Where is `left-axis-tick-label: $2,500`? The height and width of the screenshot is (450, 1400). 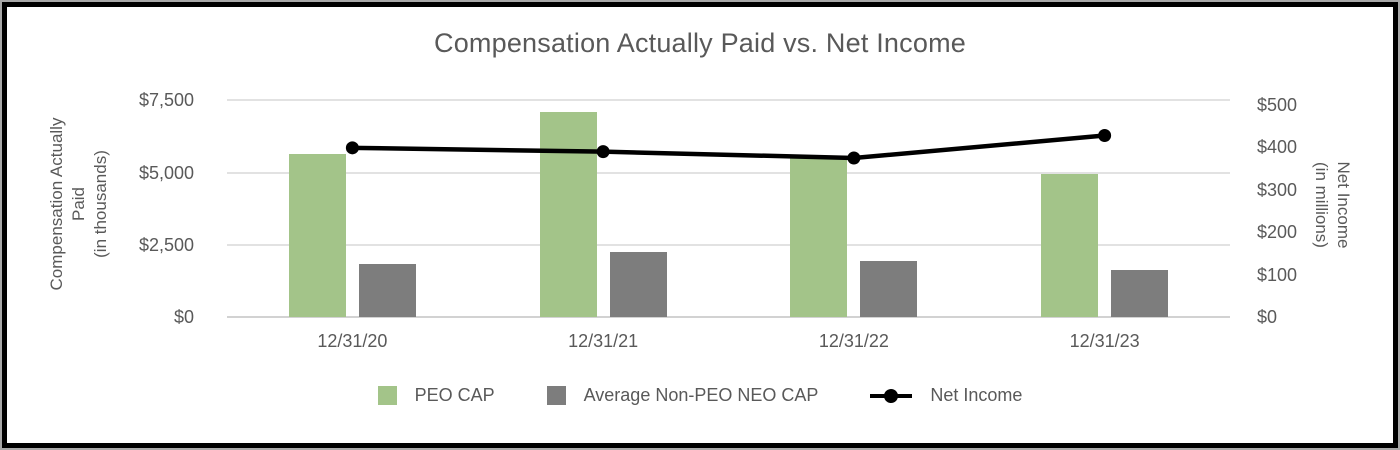 left-axis-tick-label: $2,500 is located at coordinates (166, 244).